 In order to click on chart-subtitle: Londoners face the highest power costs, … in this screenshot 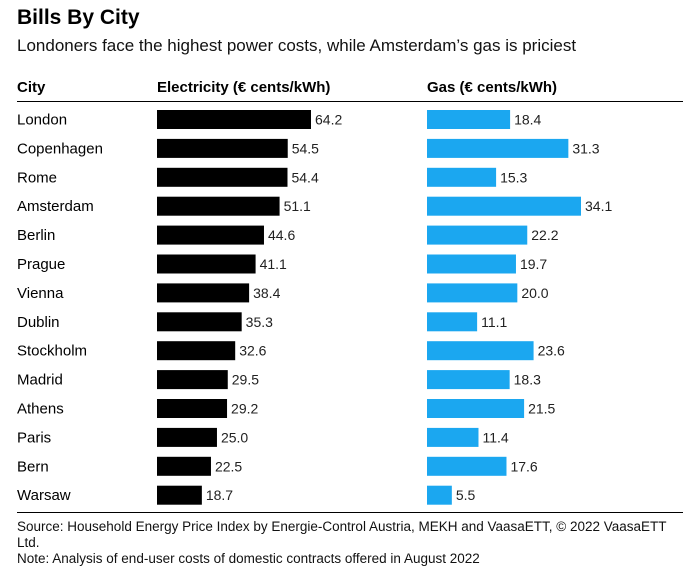, I will do `click(297, 45)`.